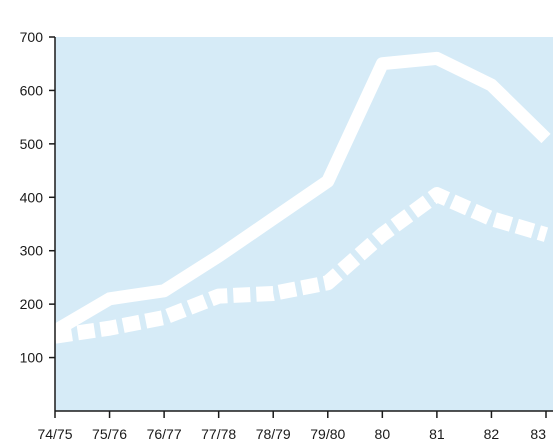 Image resolution: width=560 pixels, height=445 pixels. I want to click on y-tick-label: 400, so click(32, 197).